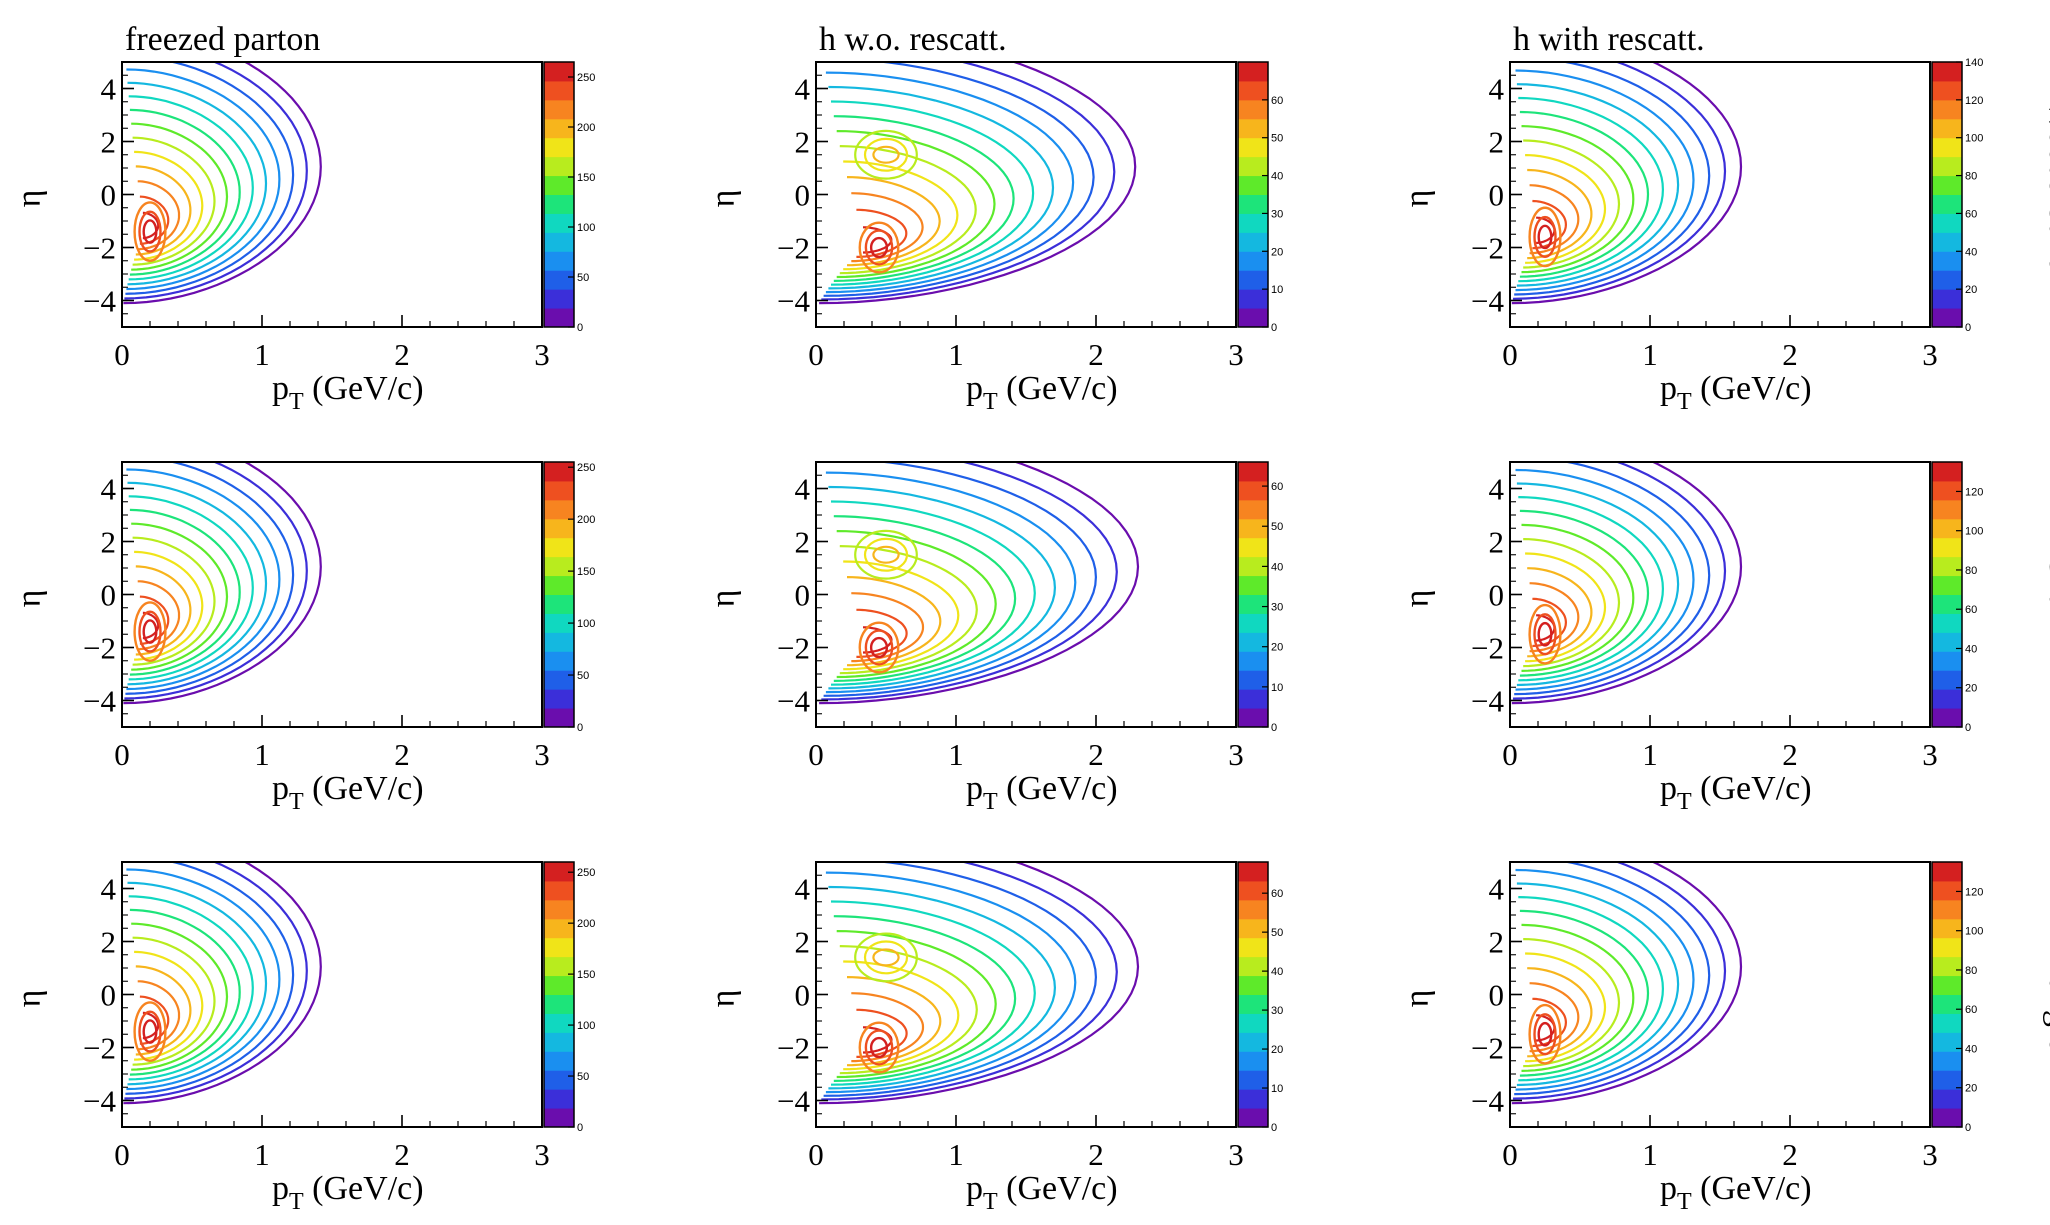 This screenshot has height=1225, width=2050. I want to click on plot-frame, so click(332, 994).